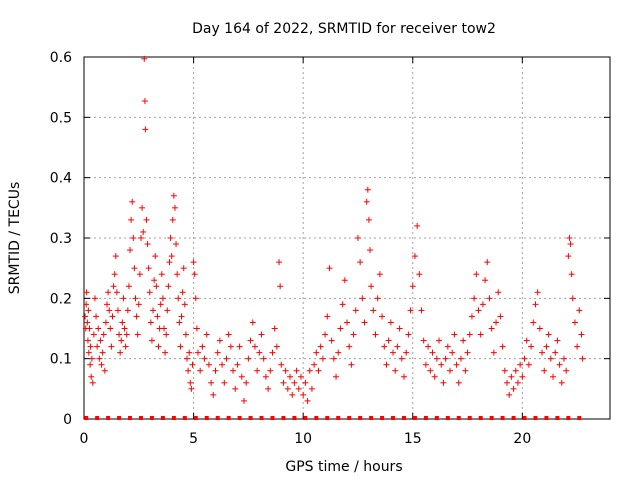  I want to click on y-tick-label: 0.4, so click(61, 179).